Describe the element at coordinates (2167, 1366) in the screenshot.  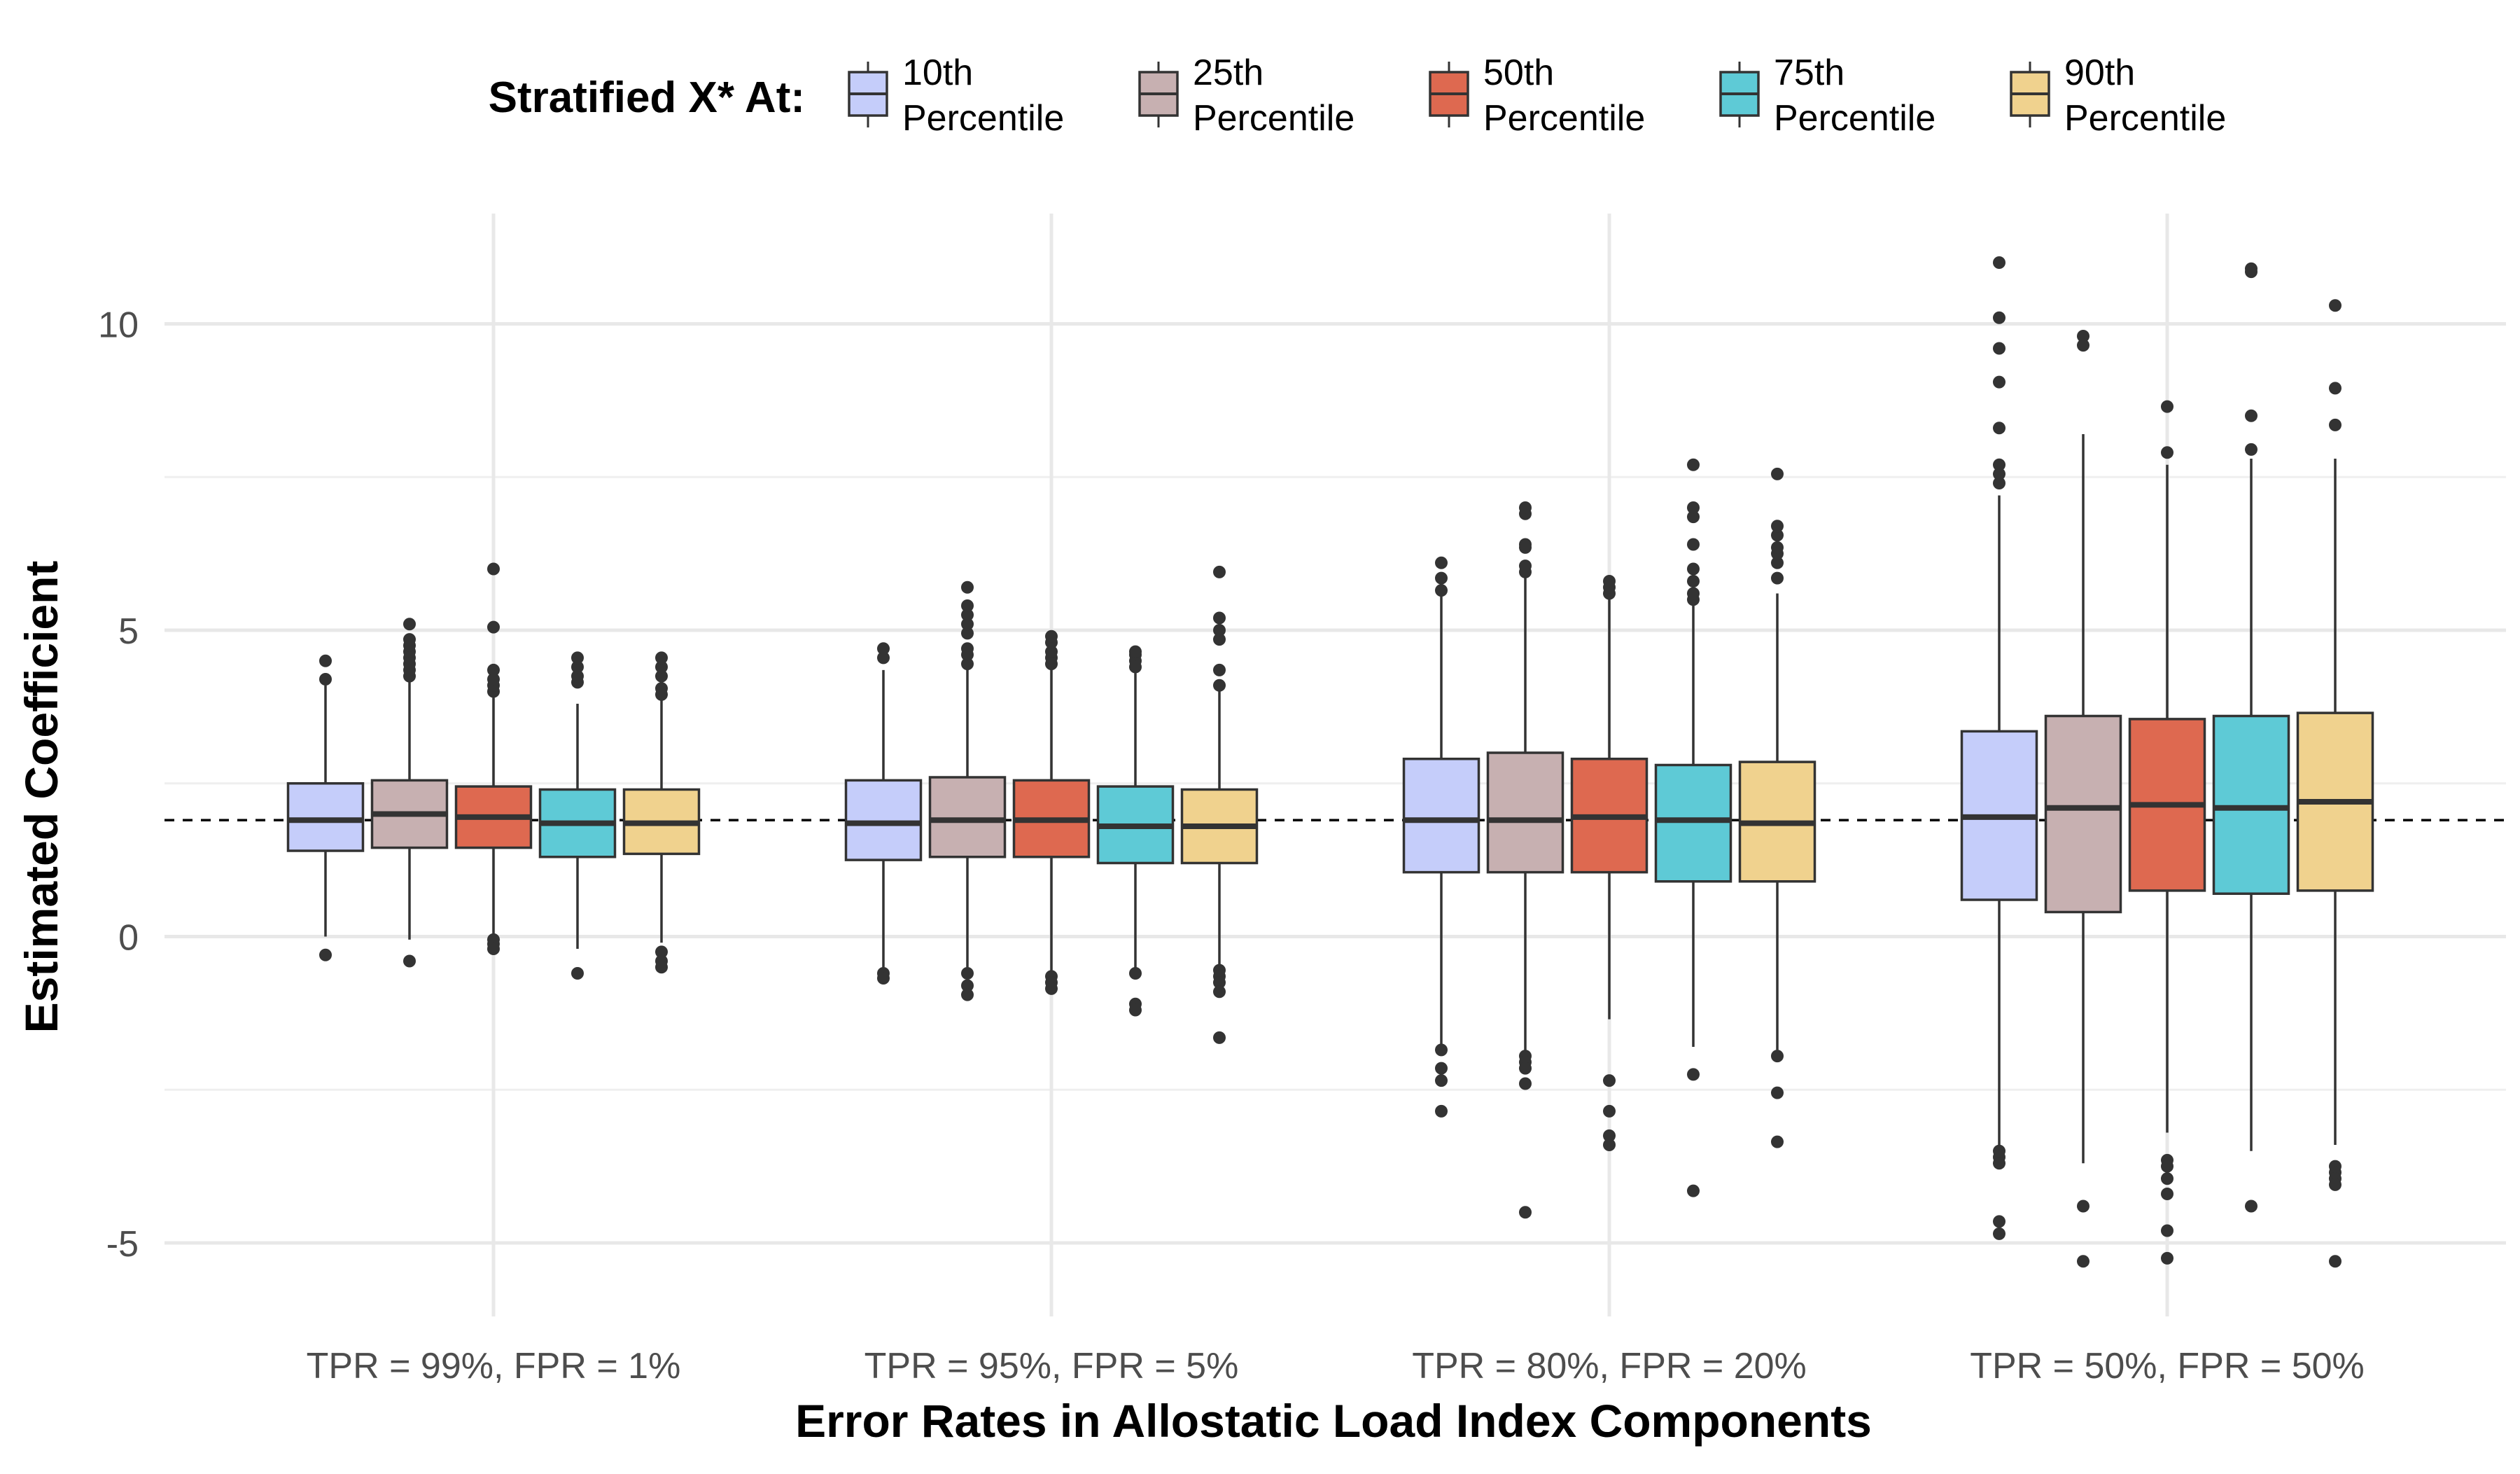
I see `x-tick-label: TPR = 50%, FPR = 50%` at that location.